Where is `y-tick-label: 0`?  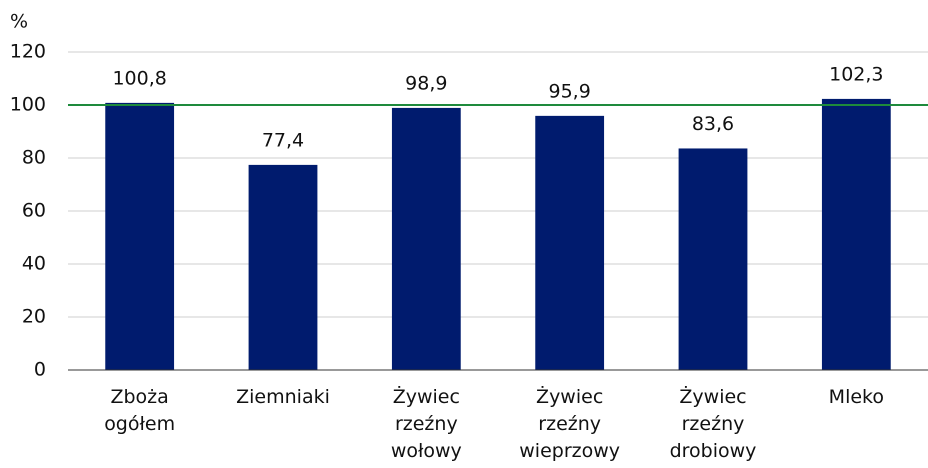 y-tick-label: 0 is located at coordinates (40, 370).